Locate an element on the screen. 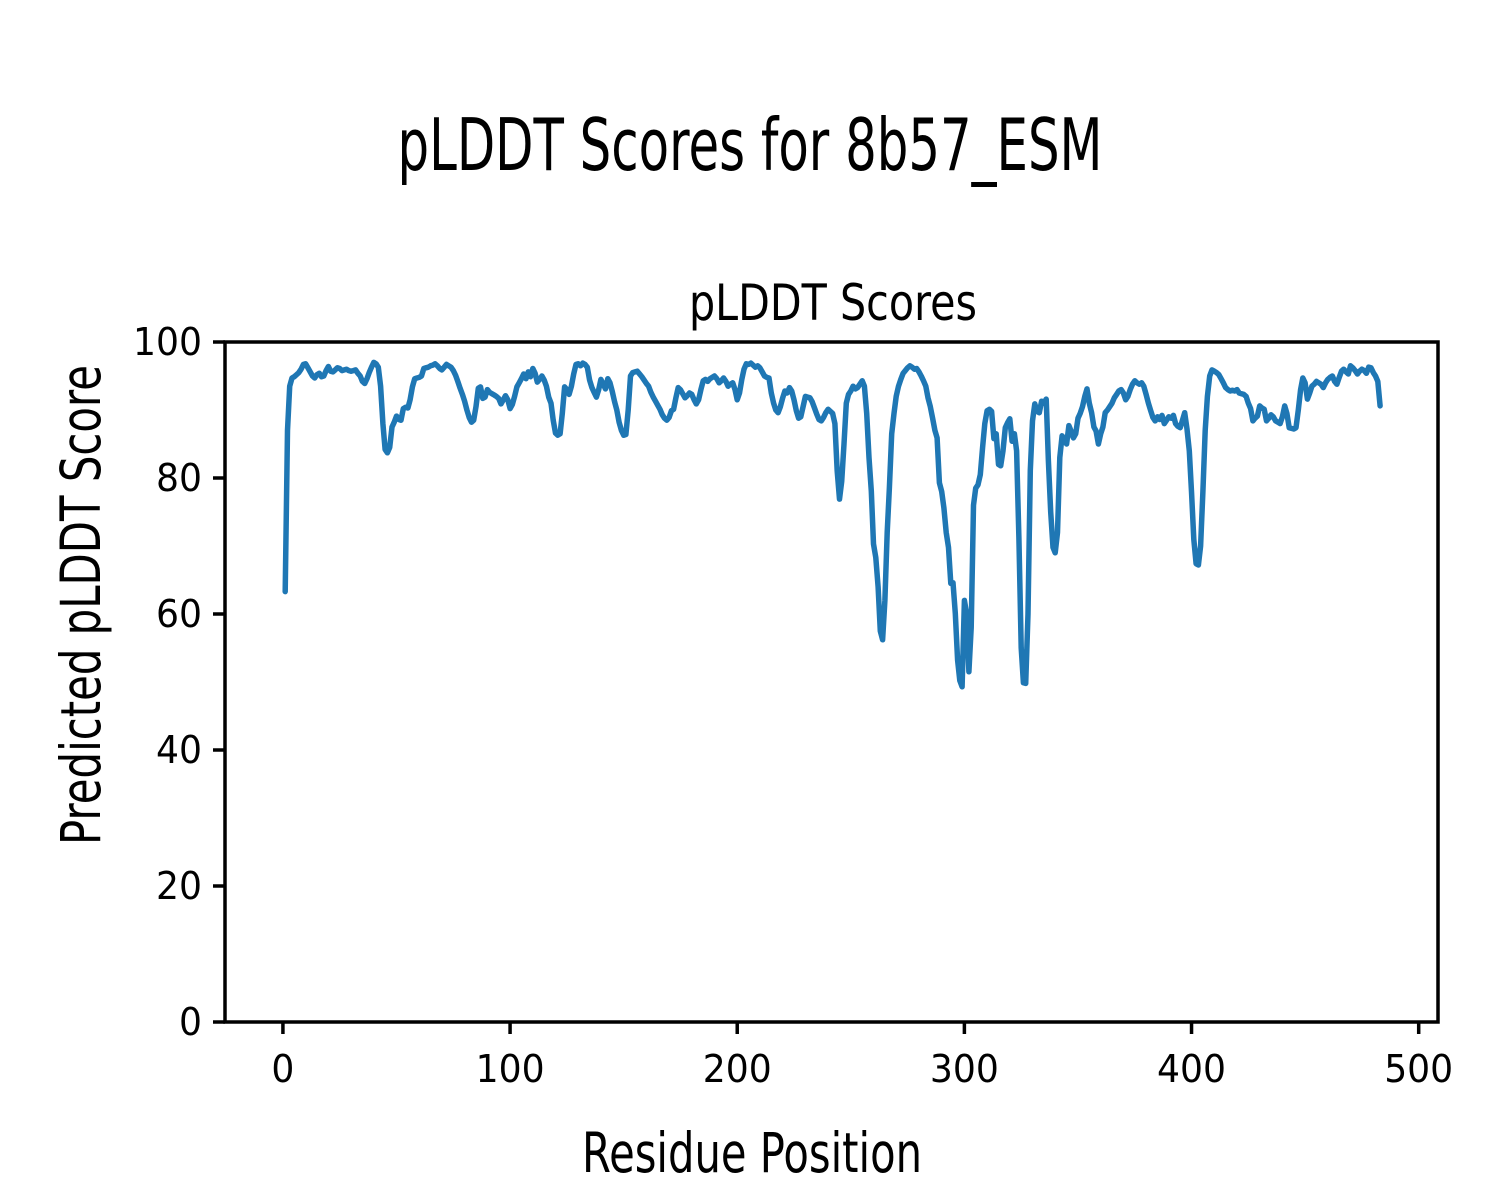  y-axis-label: Predicted pLDDT Score is located at coordinates (81, 605).